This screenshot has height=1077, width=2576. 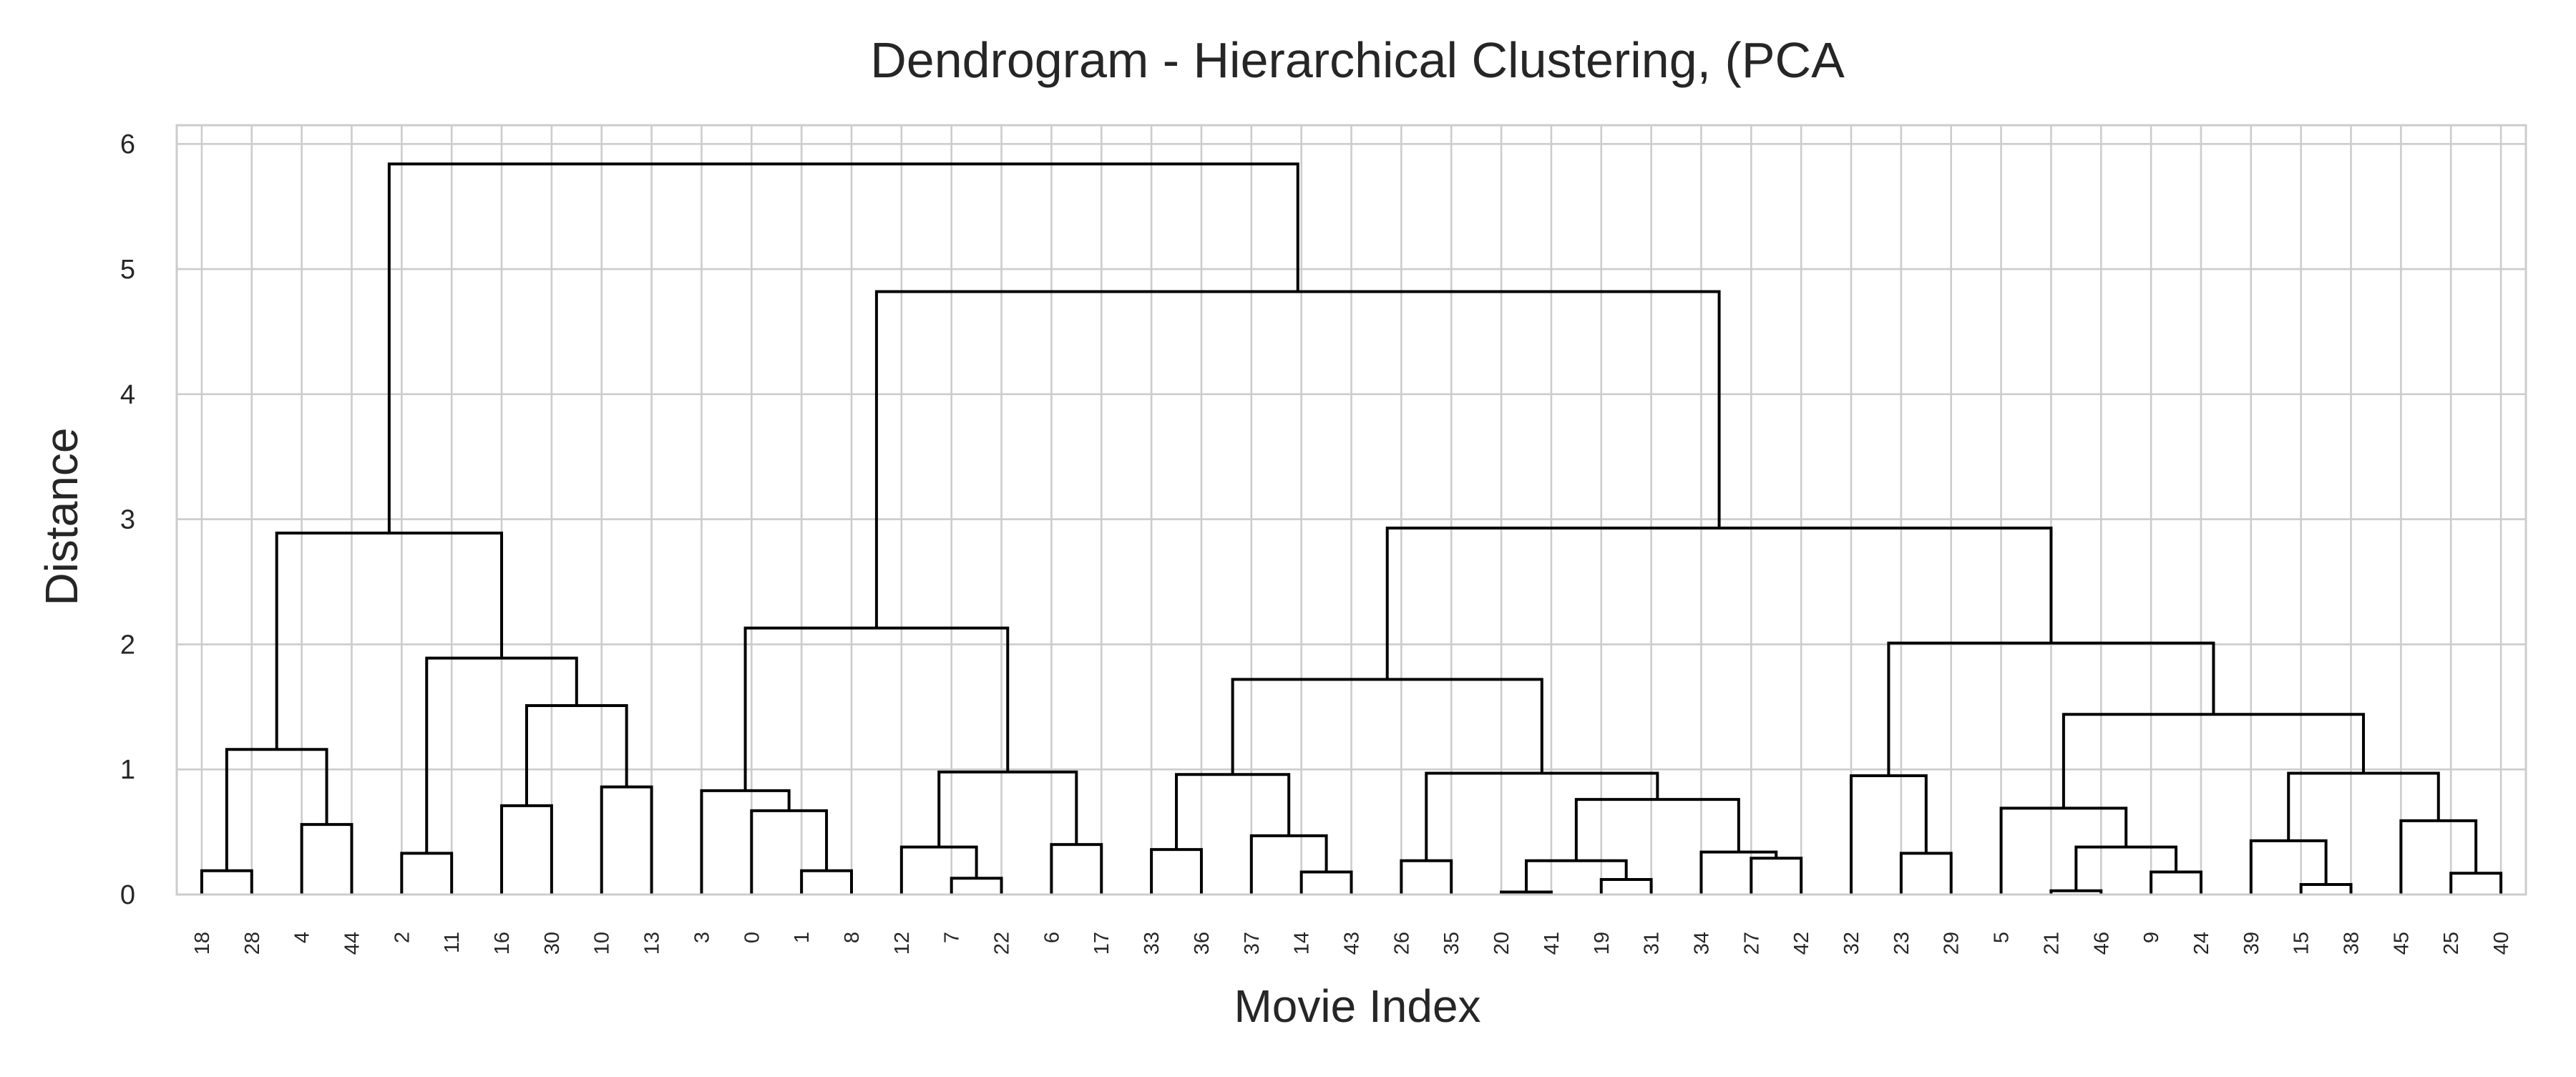 I want to click on leaf-label: 3, so click(x=702, y=937).